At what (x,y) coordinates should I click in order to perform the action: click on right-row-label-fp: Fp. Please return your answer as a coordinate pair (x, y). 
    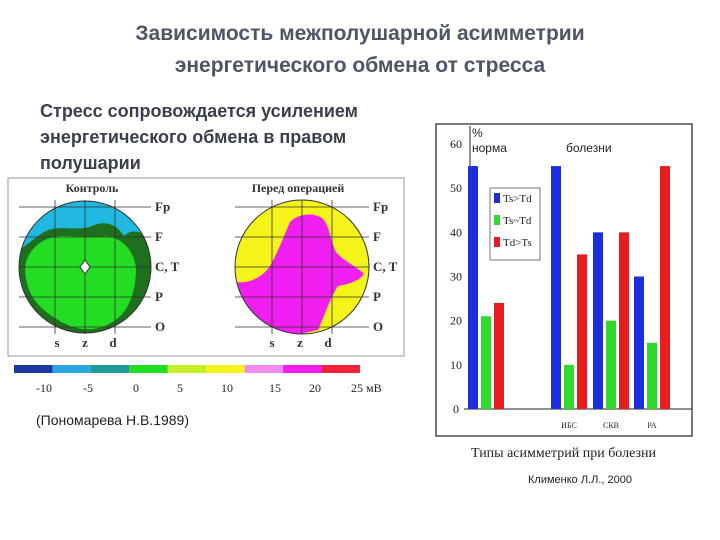
    Looking at the image, I should click on (380, 206).